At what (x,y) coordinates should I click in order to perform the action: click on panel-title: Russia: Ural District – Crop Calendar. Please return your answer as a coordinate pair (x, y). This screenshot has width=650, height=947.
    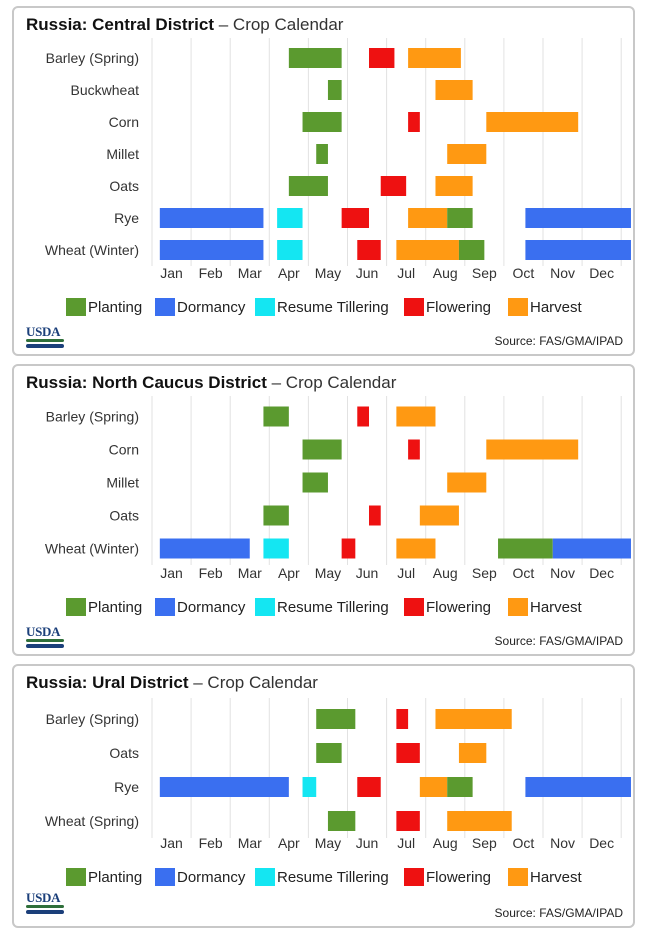
    Looking at the image, I should click on (172, 683).